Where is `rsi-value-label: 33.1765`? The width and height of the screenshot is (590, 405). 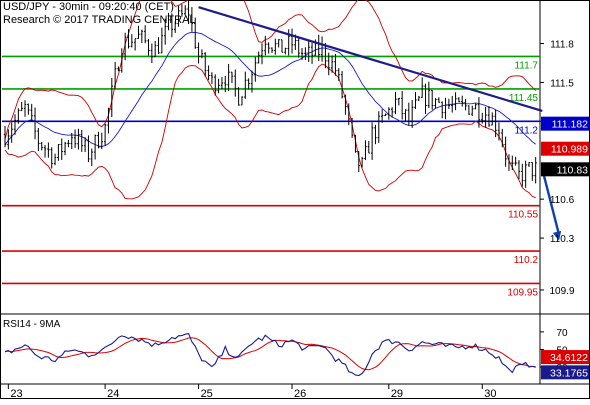
rsi-value-label: 33.1765 is located at coordinates (569, 373).